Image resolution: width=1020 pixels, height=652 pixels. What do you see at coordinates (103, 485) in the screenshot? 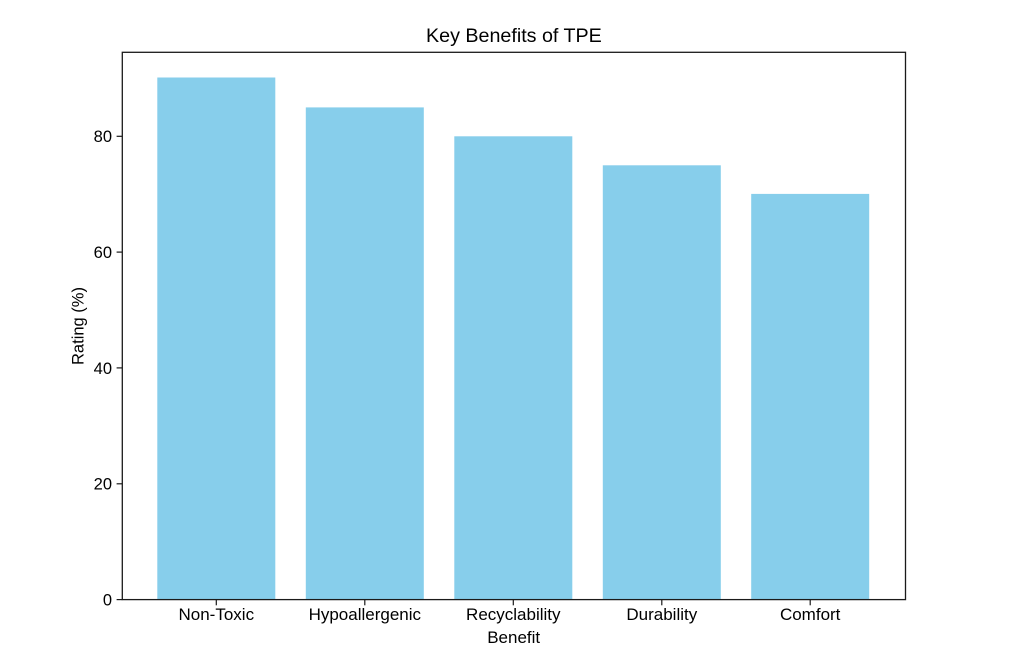
I see `svg-text: 20` at bounding box center [103, 485].